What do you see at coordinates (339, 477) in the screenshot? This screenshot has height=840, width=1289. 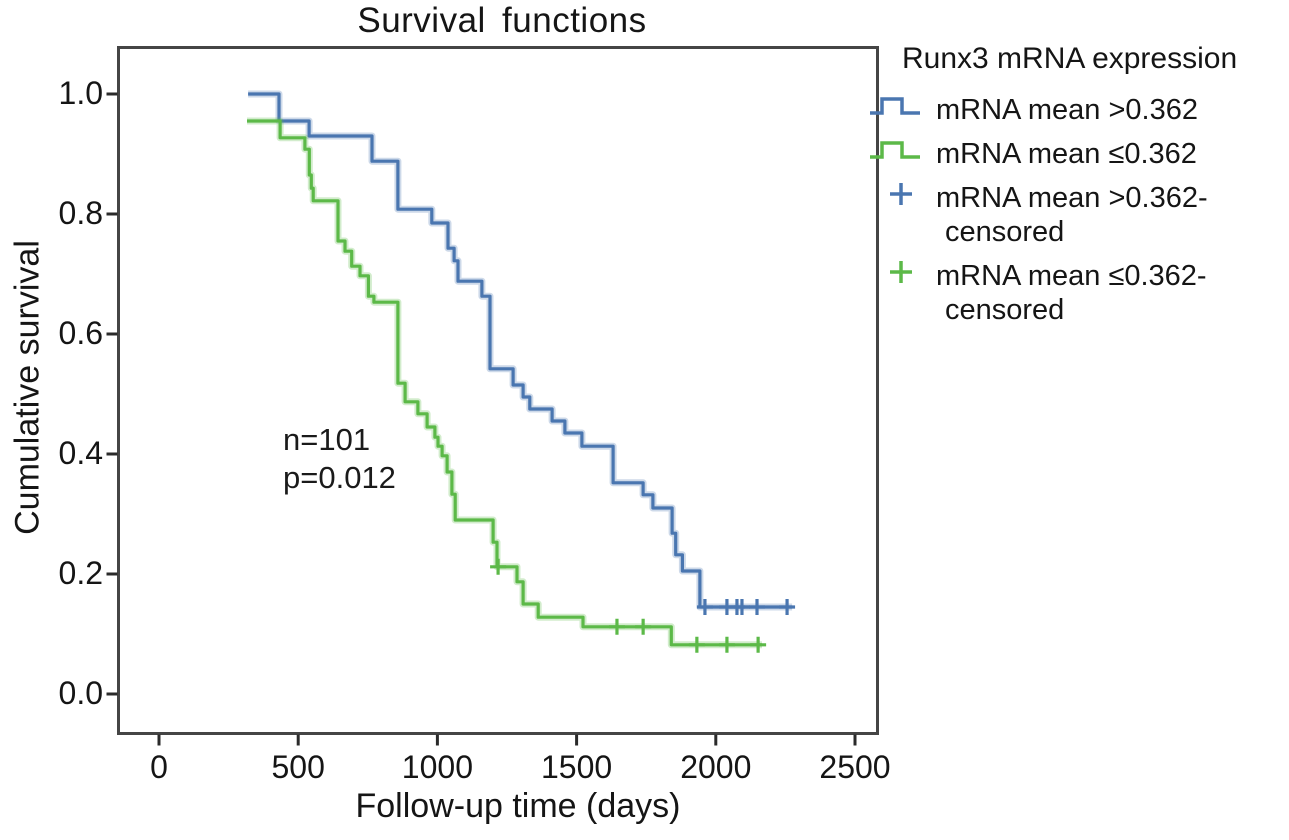 I see `annotation-p: p=0.012` at bounding box center [339, 477].